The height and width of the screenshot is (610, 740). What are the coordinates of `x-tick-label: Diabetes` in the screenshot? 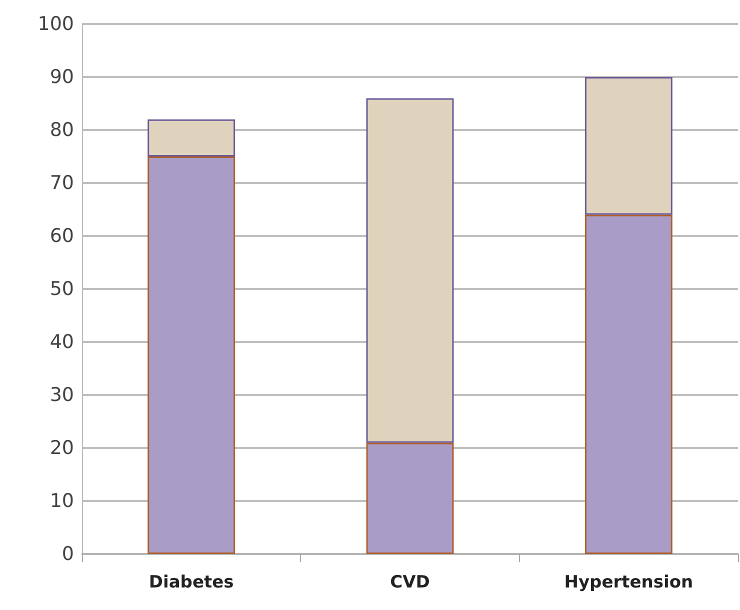 It's located at (191, 582).